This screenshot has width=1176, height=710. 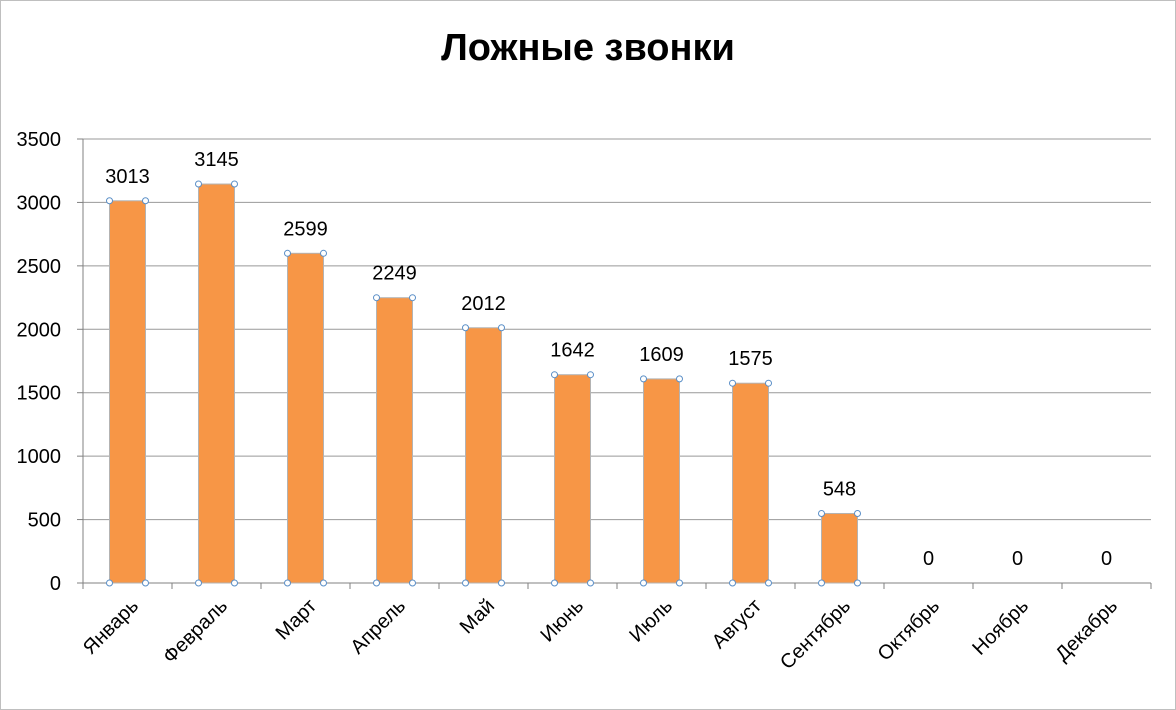 I want to click on x-tick-label: Май, so click(x=477, y=616).